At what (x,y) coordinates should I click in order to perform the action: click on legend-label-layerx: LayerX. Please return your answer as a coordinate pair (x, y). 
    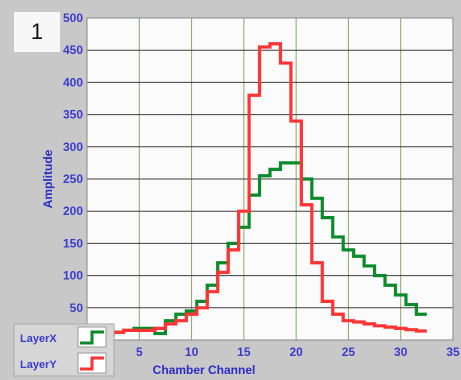
    Looking at the image, I should click on (38, 339).